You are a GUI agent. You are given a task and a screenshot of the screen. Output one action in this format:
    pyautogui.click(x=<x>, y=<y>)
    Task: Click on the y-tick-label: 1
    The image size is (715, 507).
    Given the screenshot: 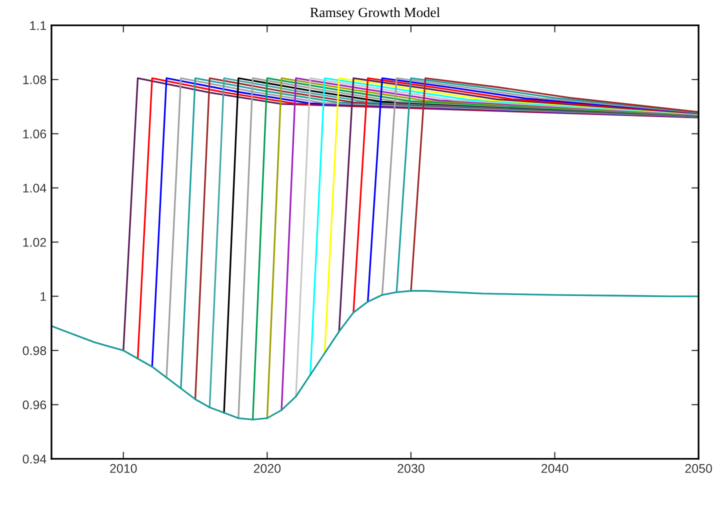 What is the action you would take?
    pyautogui.click(x=43, y=296)
    